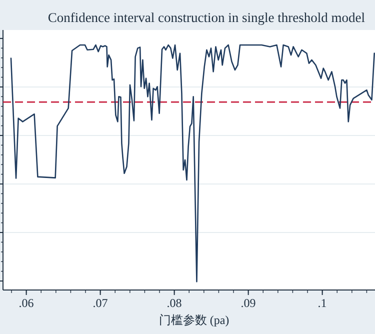 This screenshot has height=334, width=375. What do you see at coordinates (207, 17) in the screenshot?
I see `chart-title: Confidence interval construction in single threshold model` at bounding box center [207, 17].